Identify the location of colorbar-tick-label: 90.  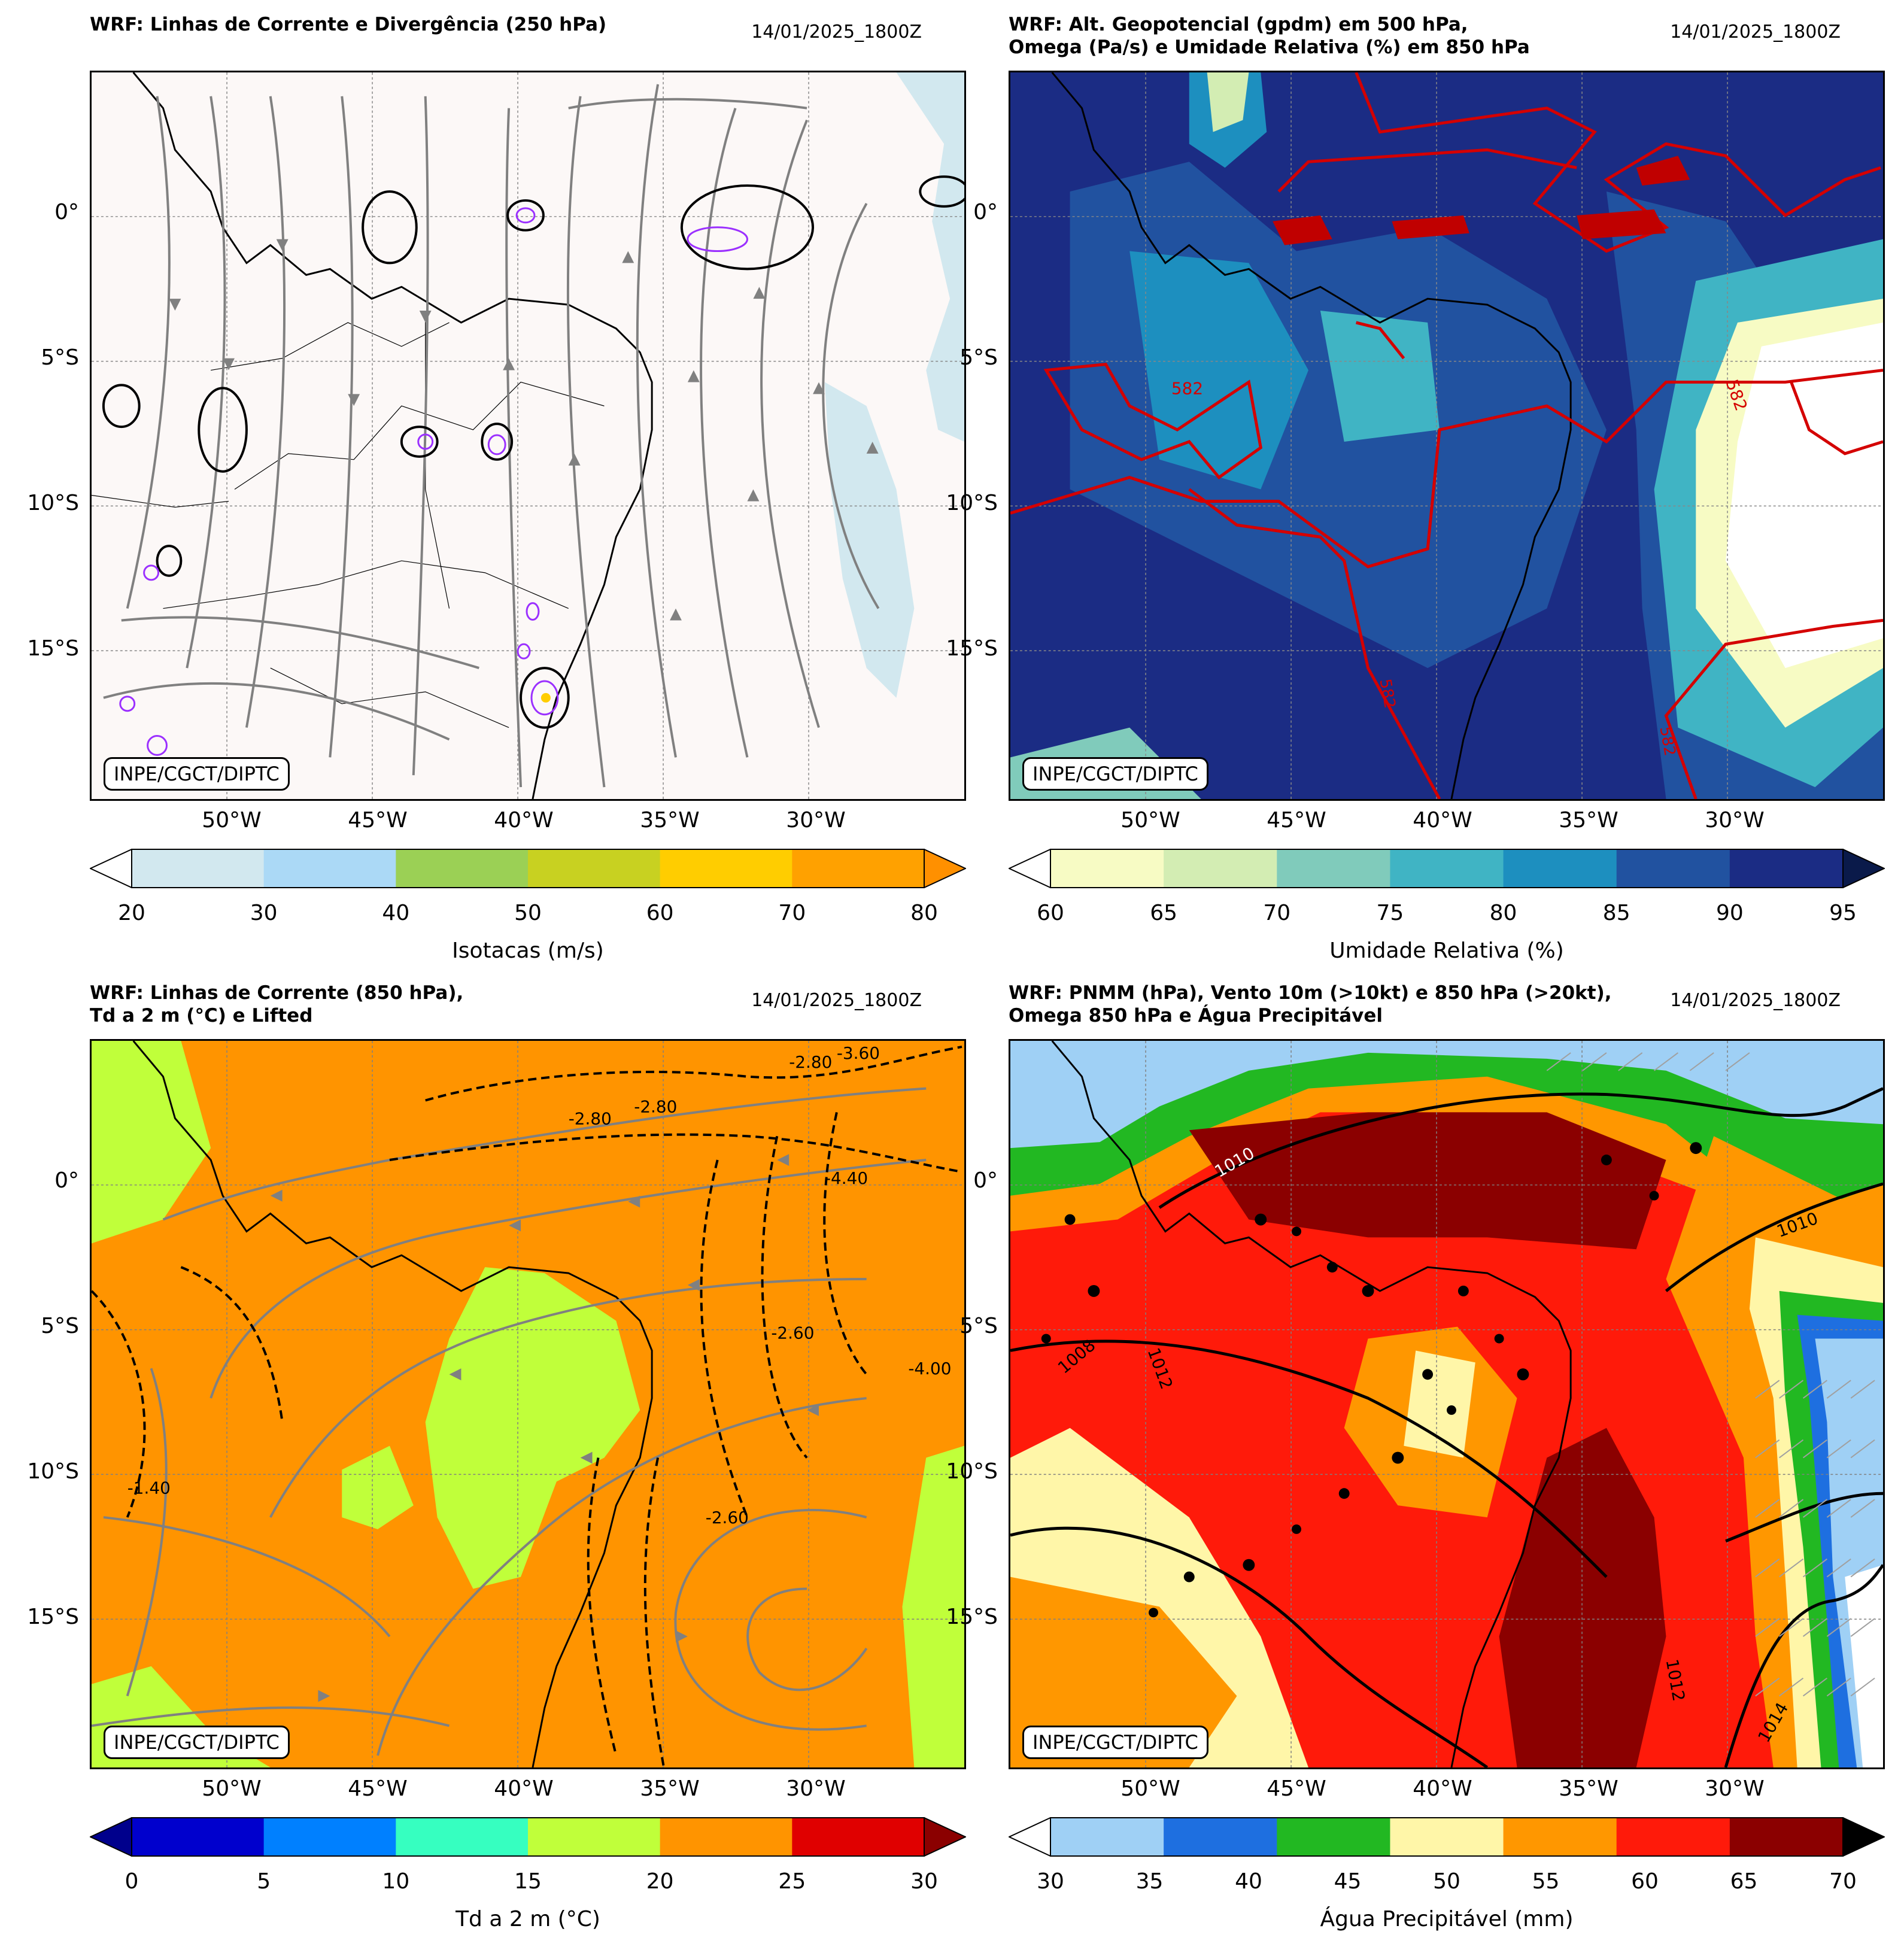
(1730, 913).